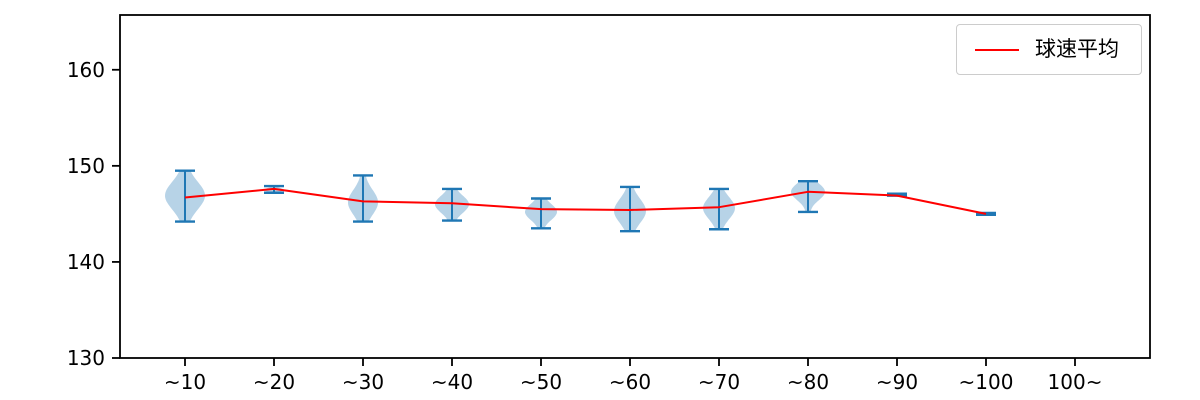  Describe the element at coordinates (86, 262) in the screenshot. I see `y-tick-label: 140` at that location.